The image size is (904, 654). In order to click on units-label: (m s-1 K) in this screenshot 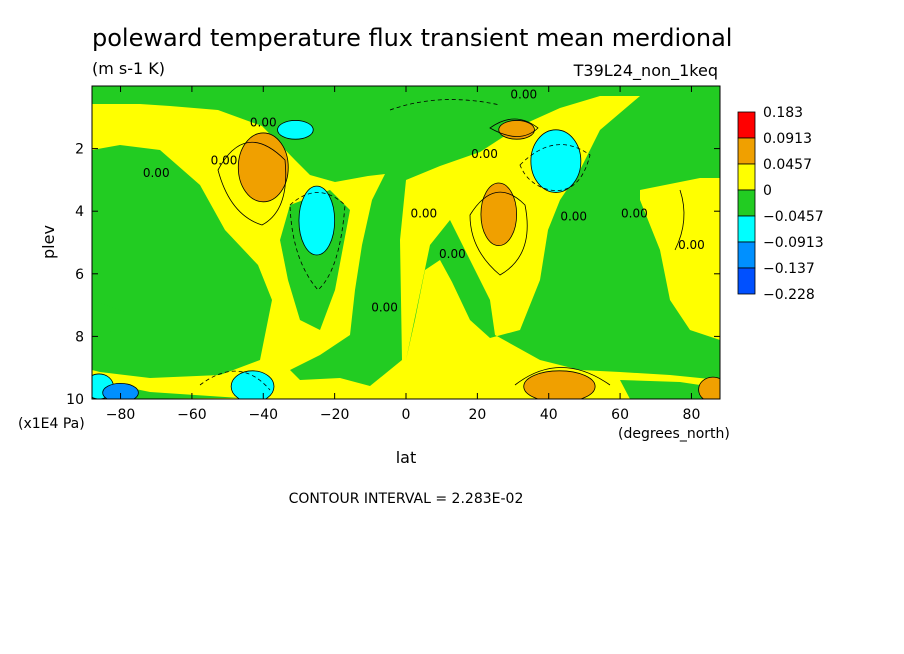, I will do `click(128, 68)`.